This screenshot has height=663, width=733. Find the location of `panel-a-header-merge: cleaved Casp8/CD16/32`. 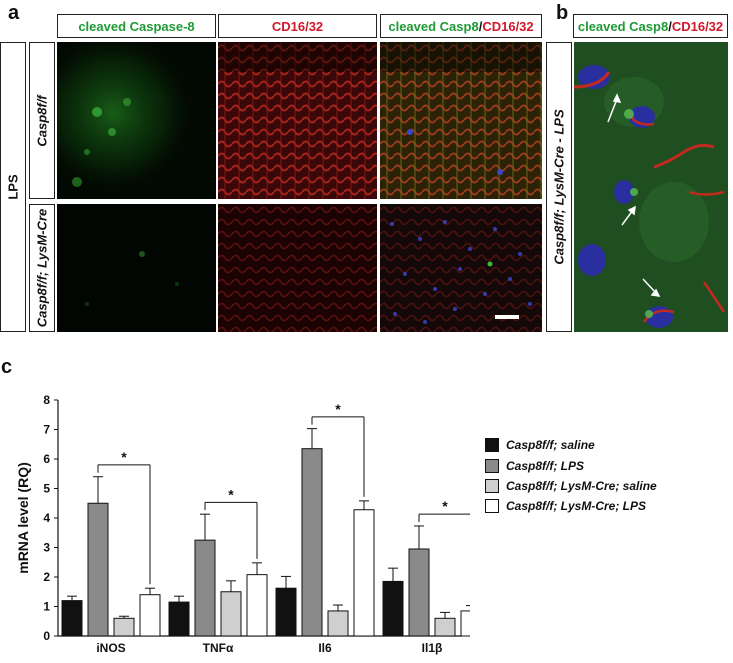

panel-a-header-merge: cleaved Casp8/CD16/32 is located at coordinates (461, 26).